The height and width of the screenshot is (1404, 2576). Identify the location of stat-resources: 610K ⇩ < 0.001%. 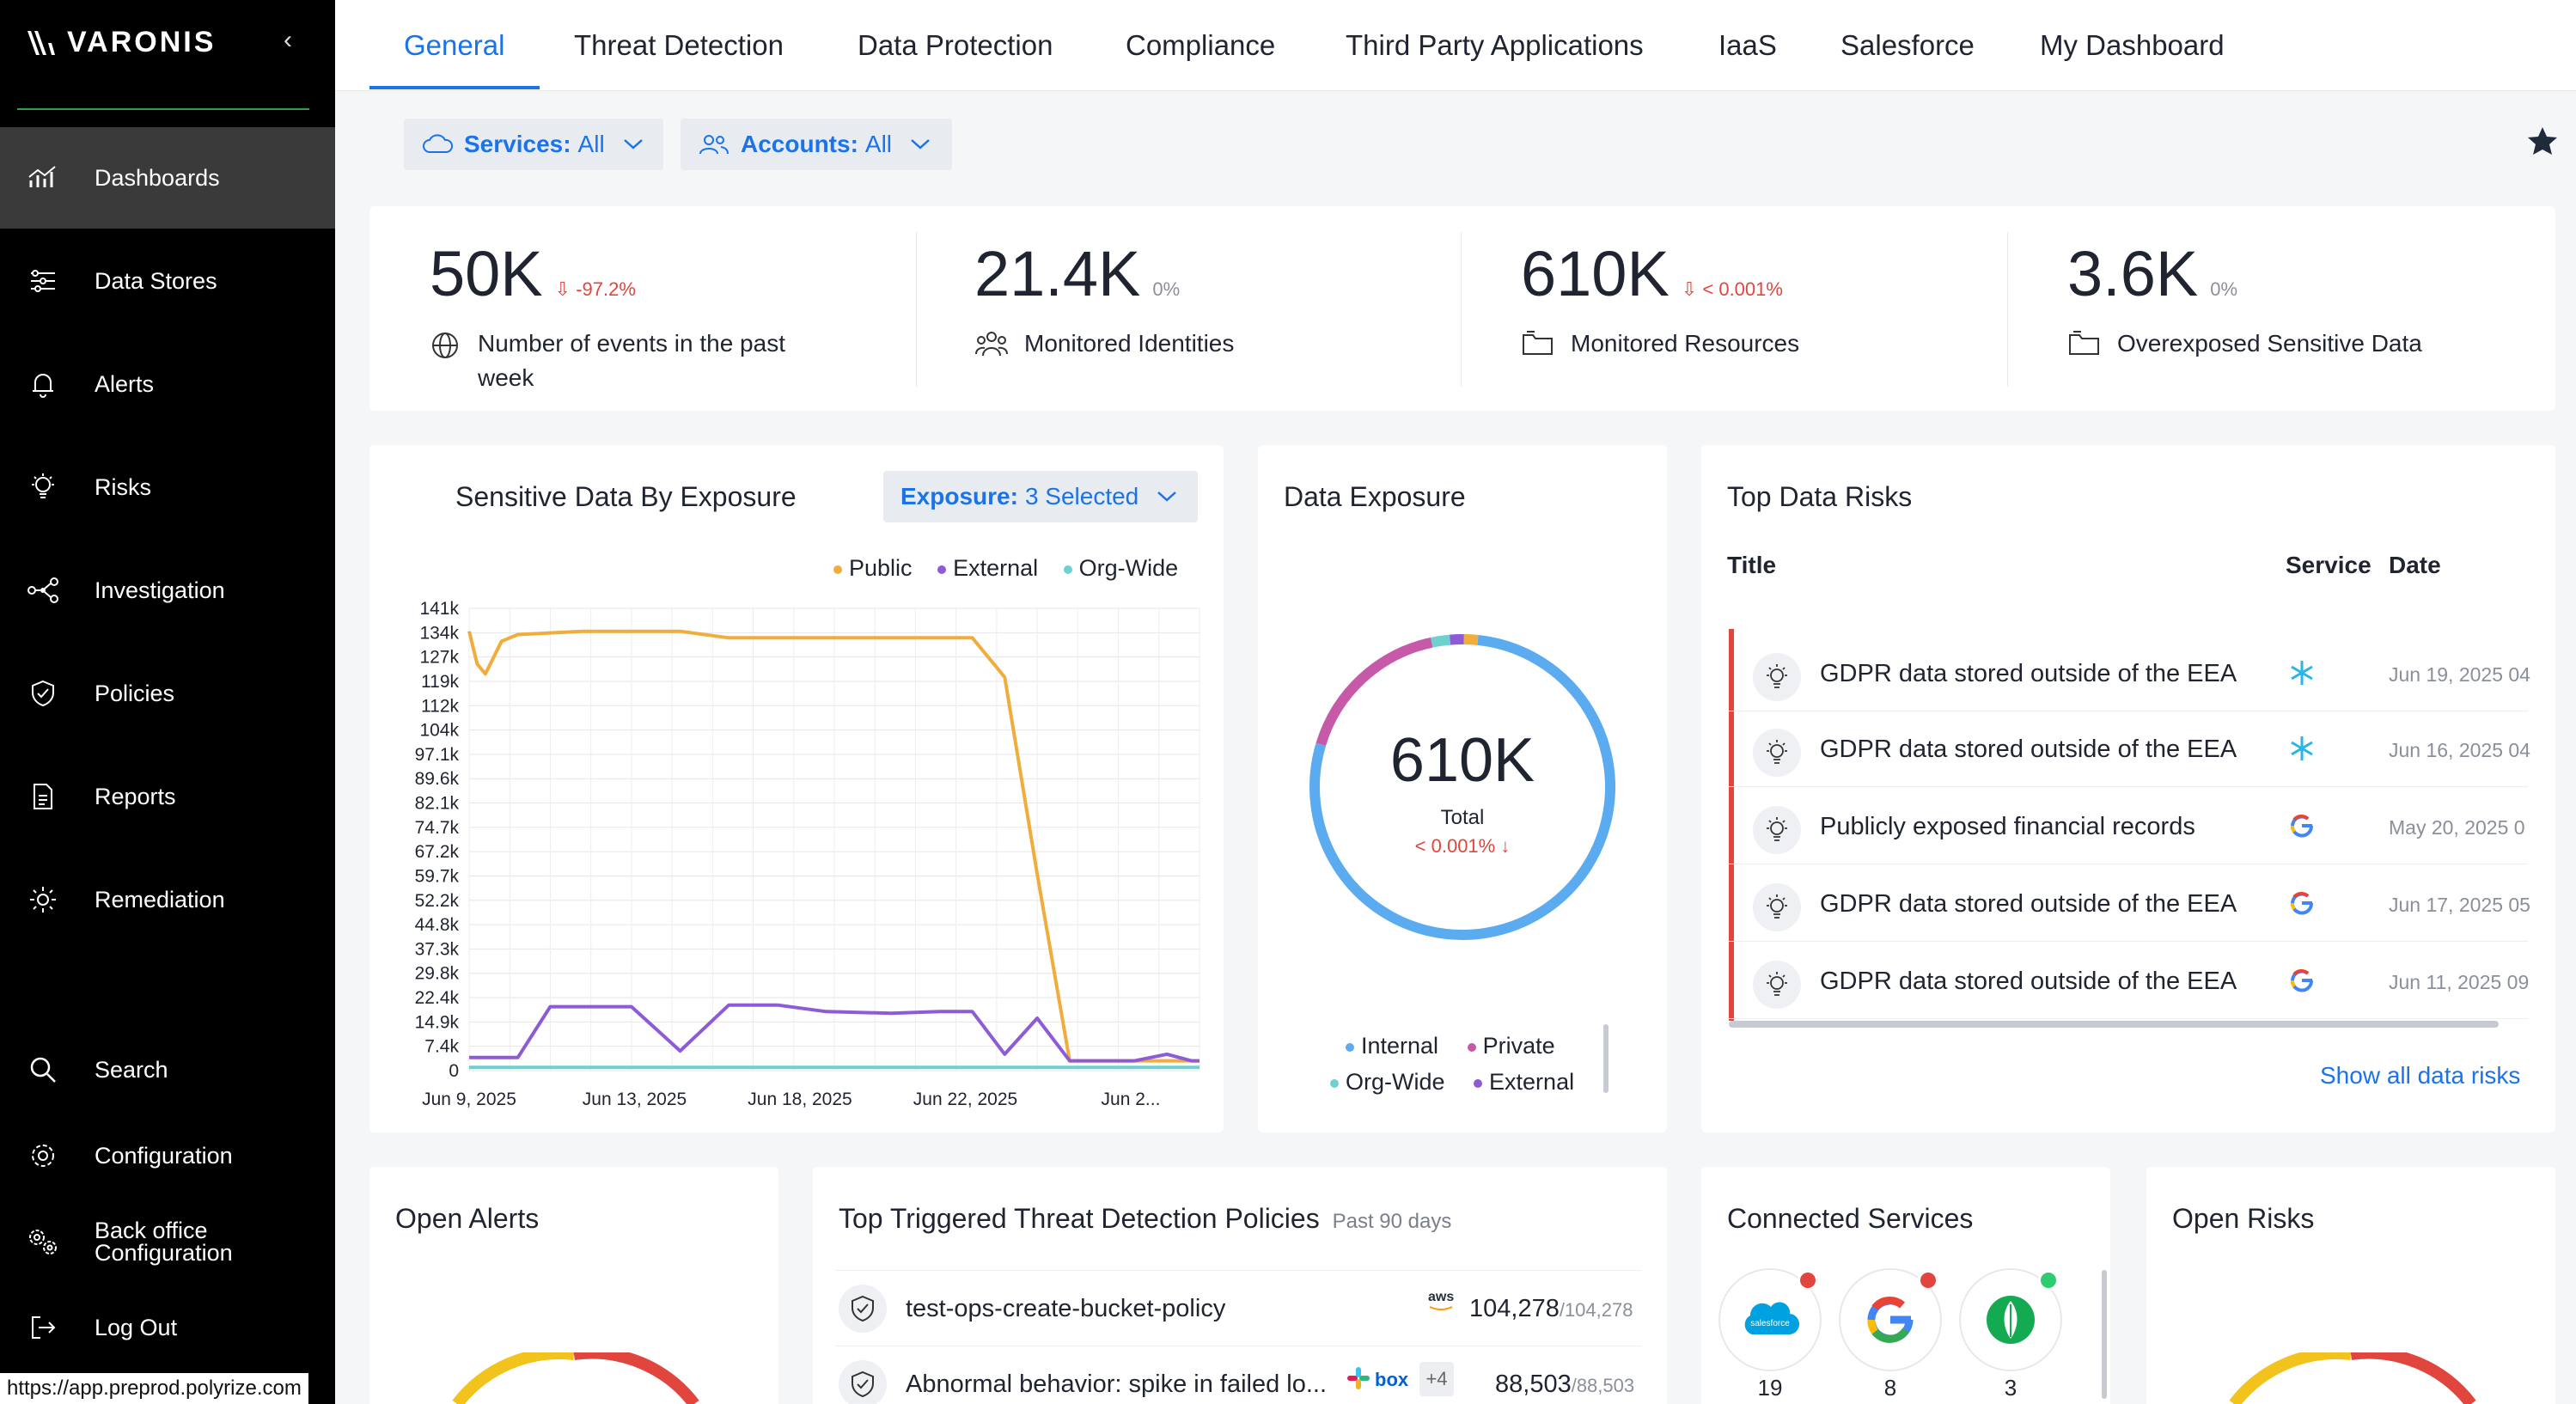
(1652, 273).